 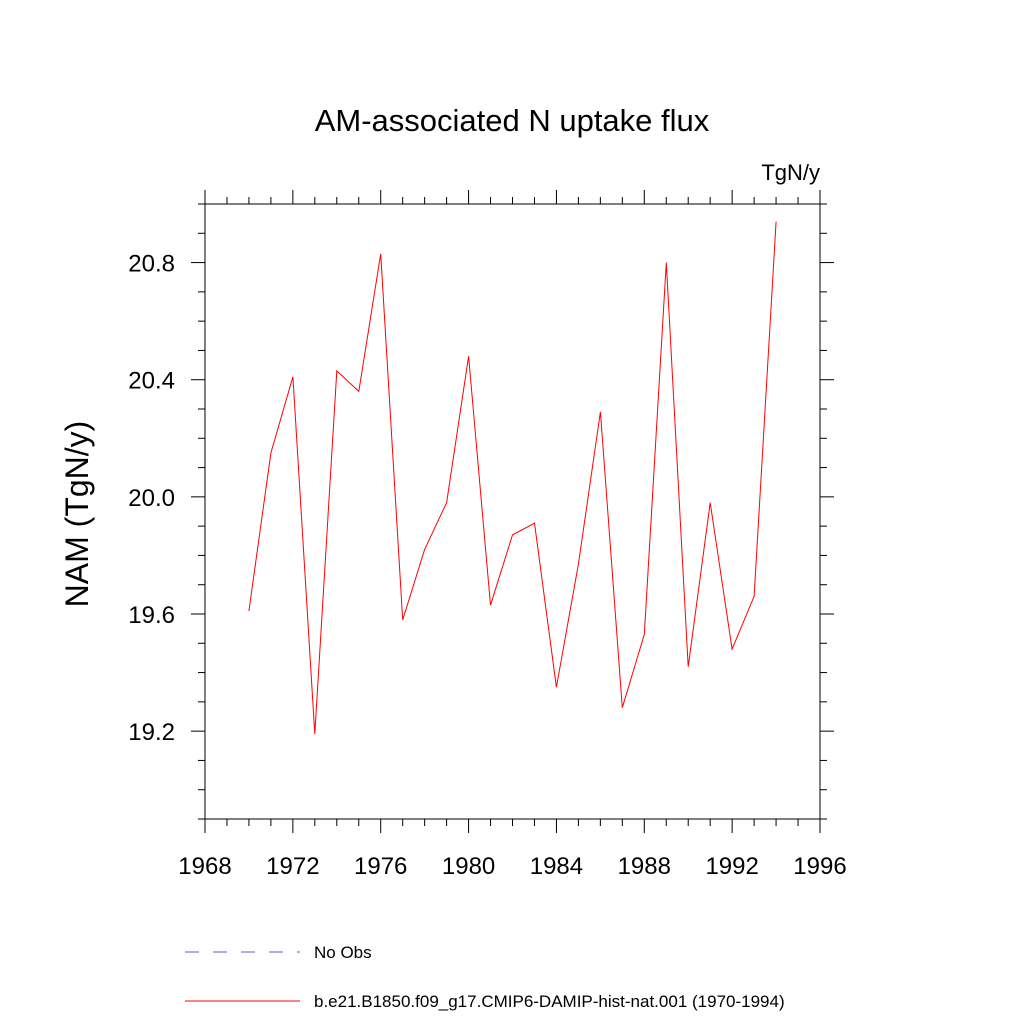 I want to click on legend-label: No Obs, so click(x=343, y=952).